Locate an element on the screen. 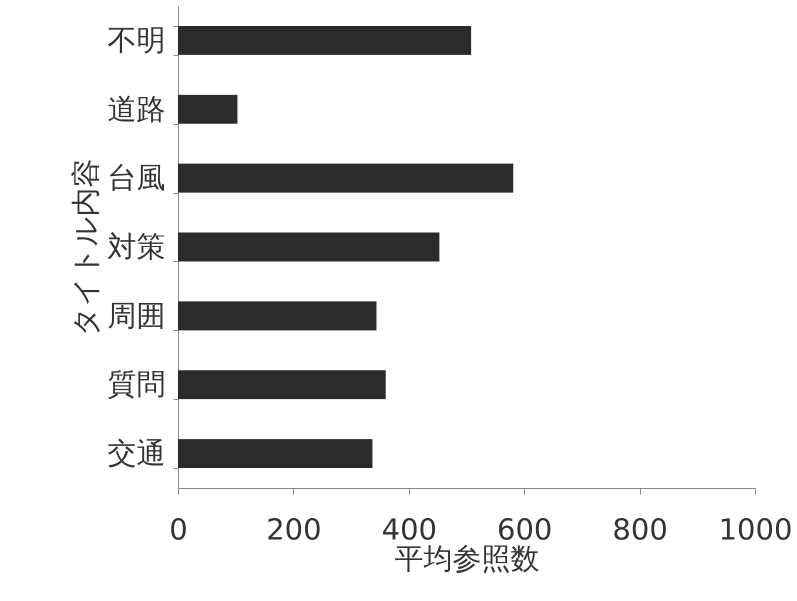 The width and height of the screenshot is (797, 601). y-tick-label: 台風 is located at coordinates (137, 177).